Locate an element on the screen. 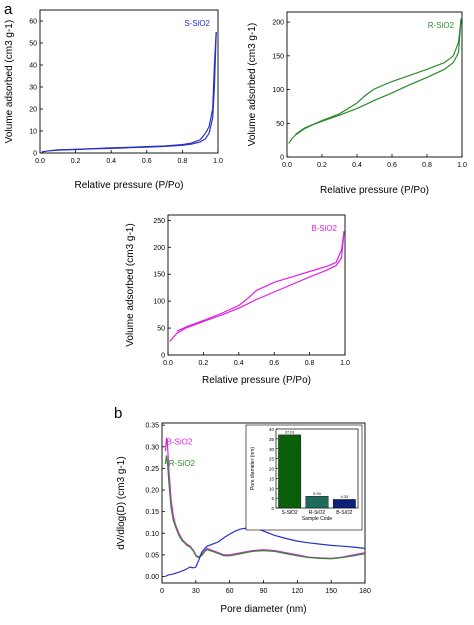 This screenshot has height=625, width=474. bar-value-label: 5.93 is located at coordinates (316, 494).